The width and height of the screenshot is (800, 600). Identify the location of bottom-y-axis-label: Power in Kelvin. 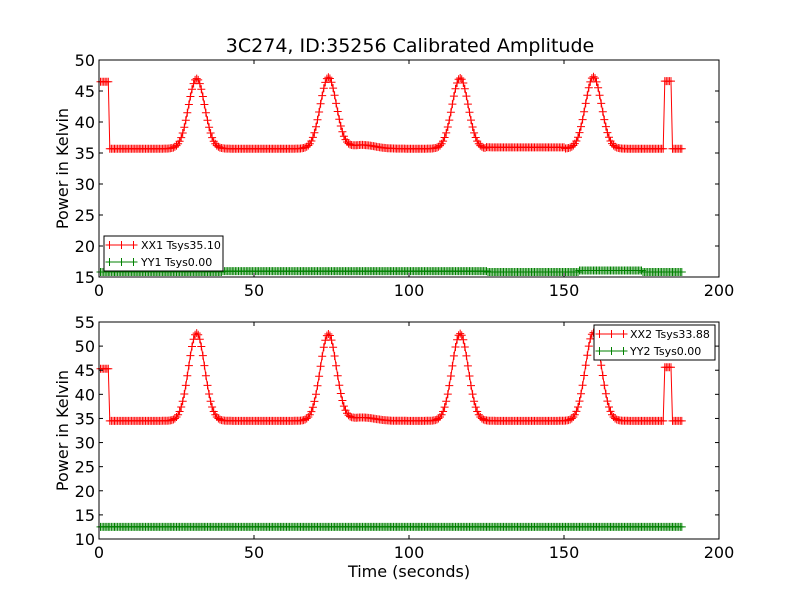
(62, 430).